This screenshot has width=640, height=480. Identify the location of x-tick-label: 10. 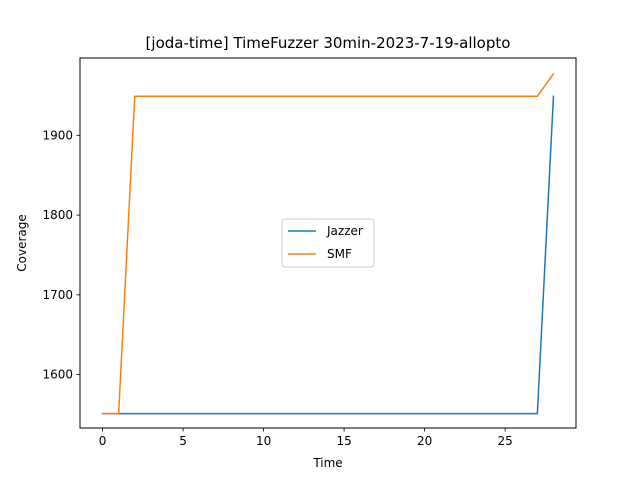
(263, 441).